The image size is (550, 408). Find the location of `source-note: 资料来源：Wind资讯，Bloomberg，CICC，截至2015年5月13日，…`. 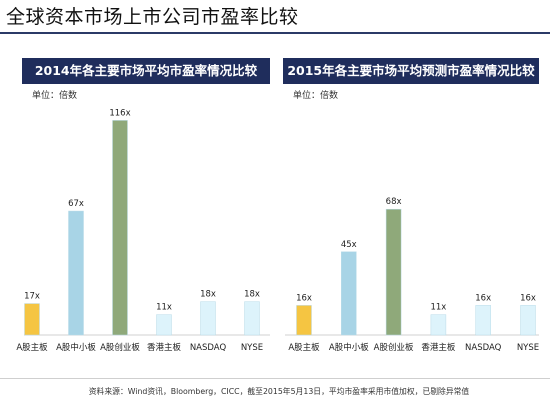

source-note: 资料来源：Wind资讯，Bloomberg，CICC，截至2015年5月13日，… is located at coordinates (279, 391).